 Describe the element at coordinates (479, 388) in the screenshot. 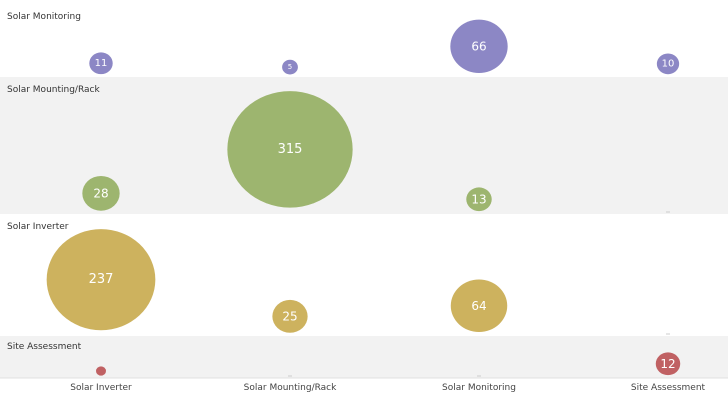

I see `x-tick-label-solar-monitoring: Solar Monitoring` at that location.